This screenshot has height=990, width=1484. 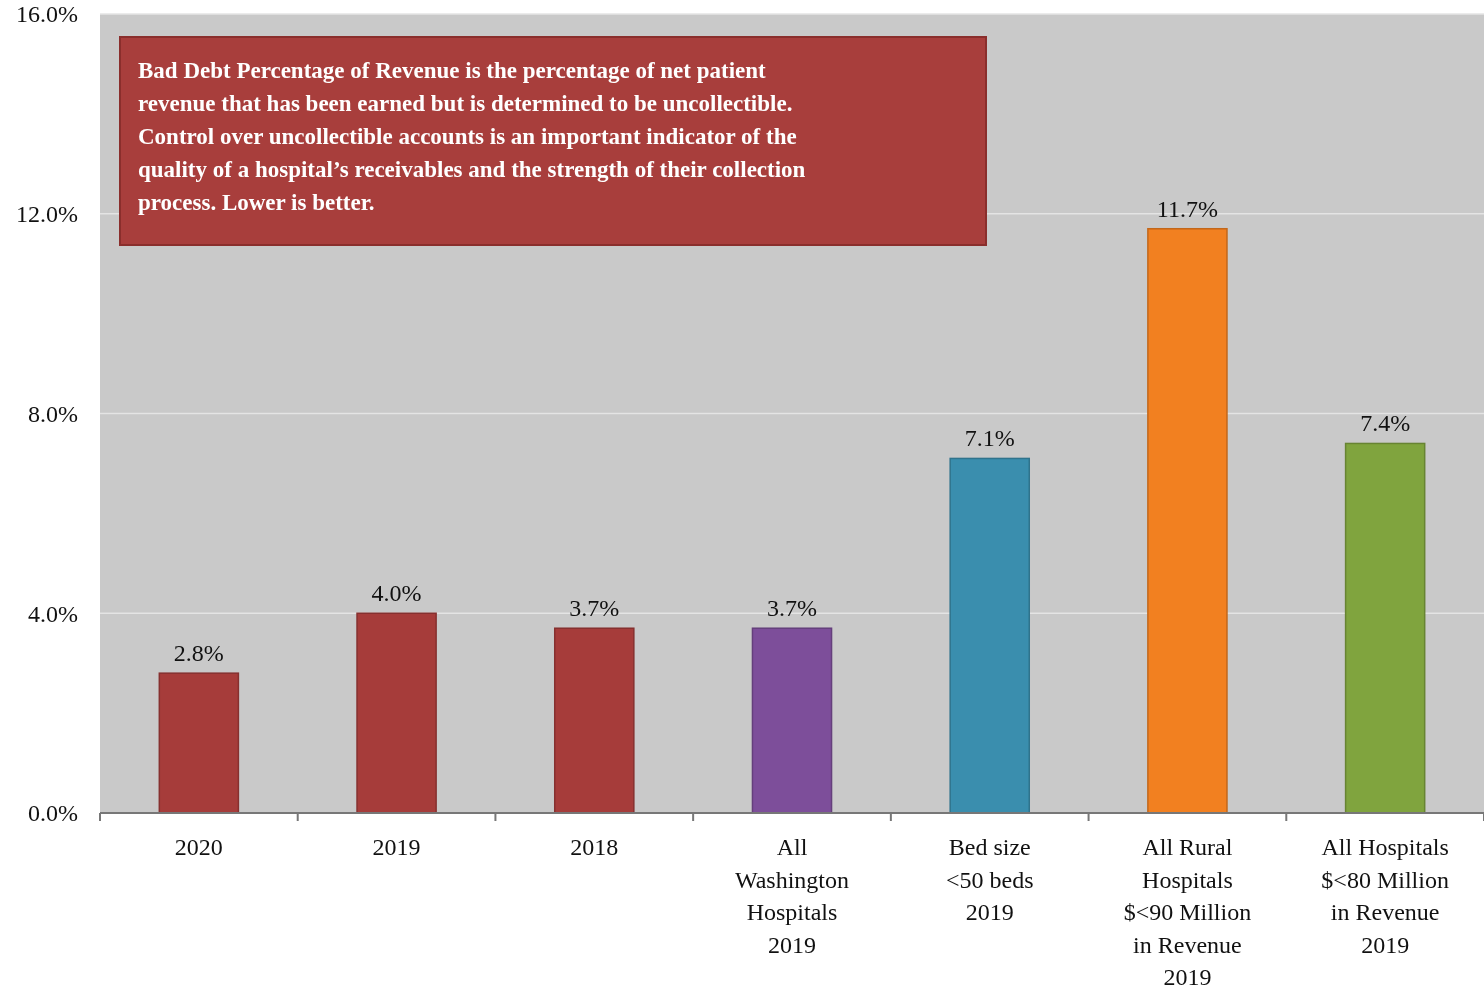 I want to click on y-tick-label: 16.0%, so click(x=47, y=14).